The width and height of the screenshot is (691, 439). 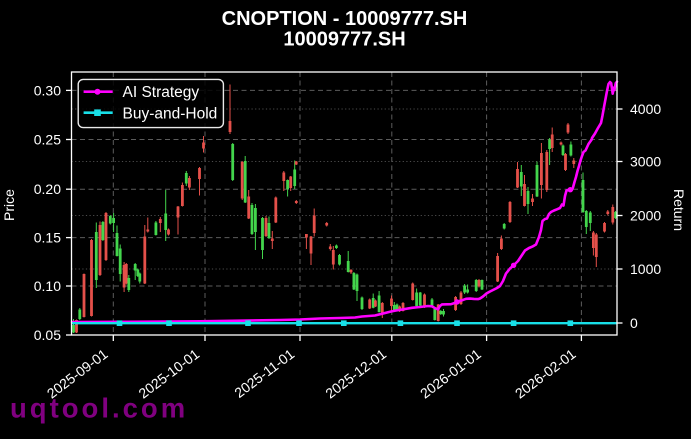 What do you see at coordinates (345, 19) in the screenshot?
I see `svg-text: CNOPTION - 10009777.SH` at bounding box center [345, 19].